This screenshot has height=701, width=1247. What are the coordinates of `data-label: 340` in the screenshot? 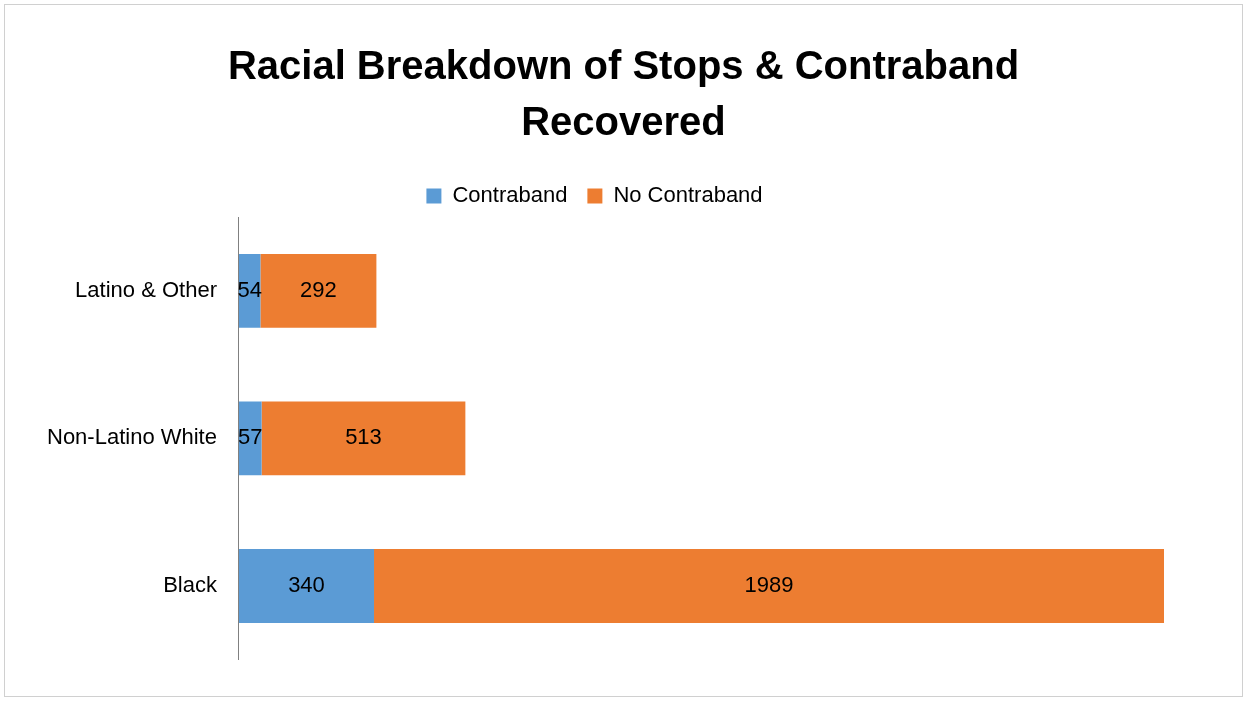 It's located at (306, 585).